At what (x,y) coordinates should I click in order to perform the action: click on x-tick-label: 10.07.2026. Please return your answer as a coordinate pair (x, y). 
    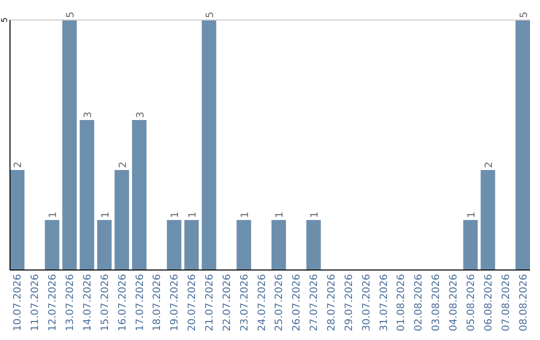
    Looking at the image, I should click on (18, 303).